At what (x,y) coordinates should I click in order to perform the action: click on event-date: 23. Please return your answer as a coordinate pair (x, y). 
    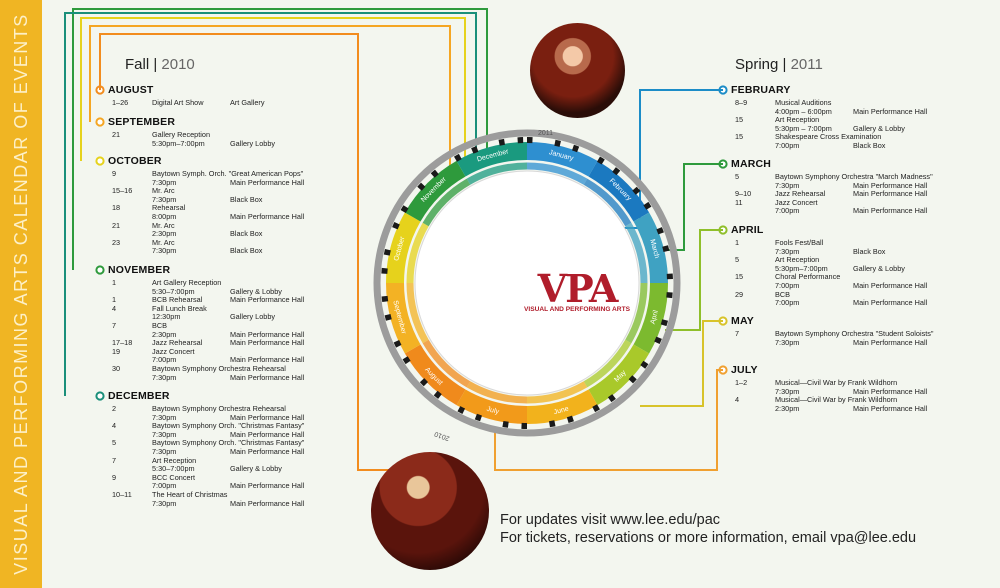
    Looking at the image, I should click on (116, 242).